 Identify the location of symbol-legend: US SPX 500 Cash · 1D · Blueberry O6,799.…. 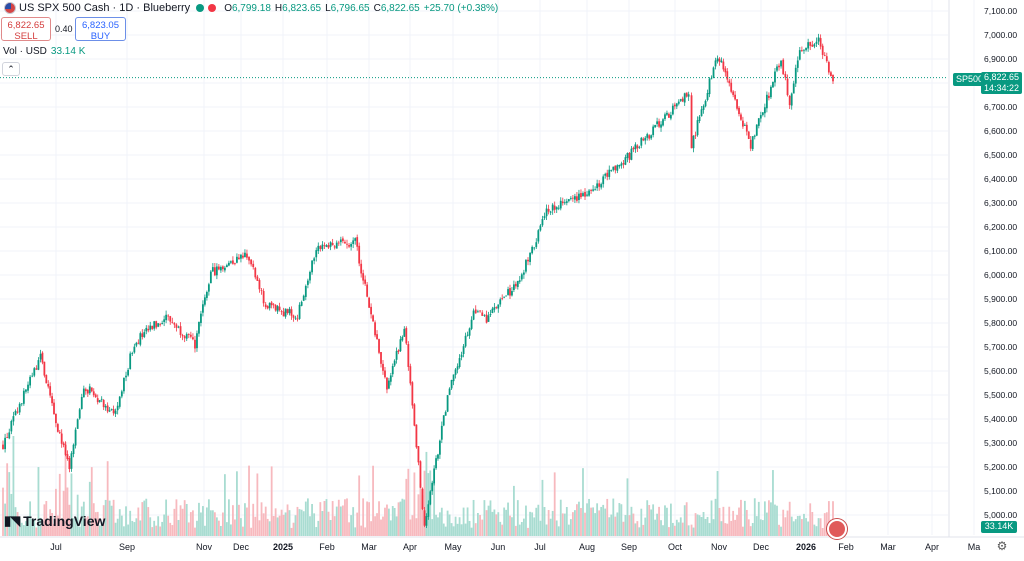
(253, 8).